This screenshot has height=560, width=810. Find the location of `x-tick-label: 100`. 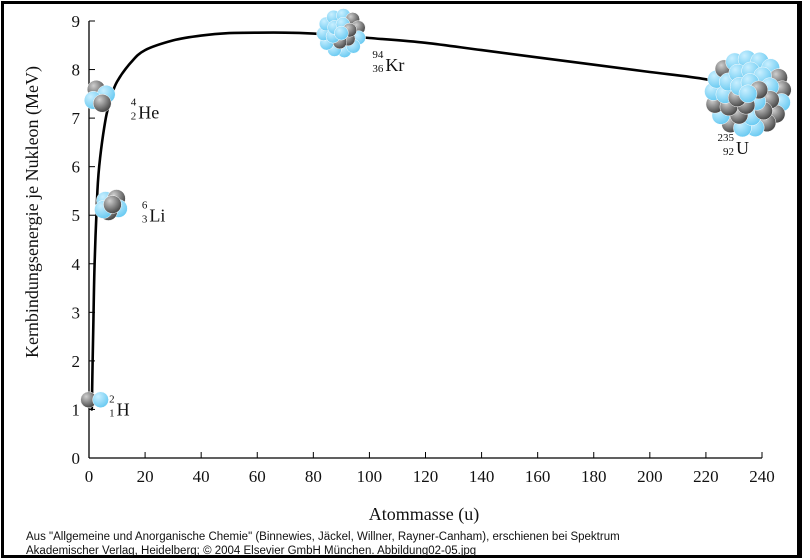

x-tick-label: 100 is located at coordinates (370, 476).